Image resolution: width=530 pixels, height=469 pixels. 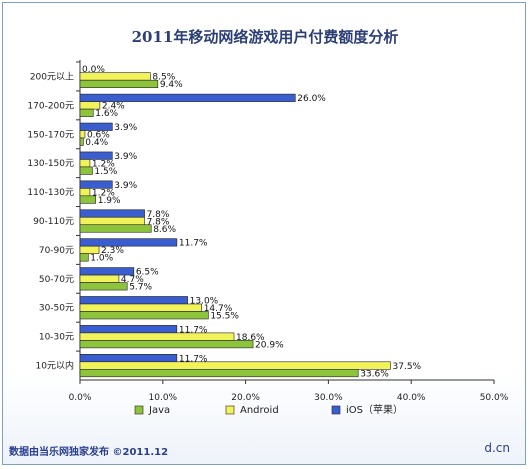 What do you see at coordinates (98, 136) in the screenshot?
I see `data-label: 0.6%` at bounding box center [98, 136].